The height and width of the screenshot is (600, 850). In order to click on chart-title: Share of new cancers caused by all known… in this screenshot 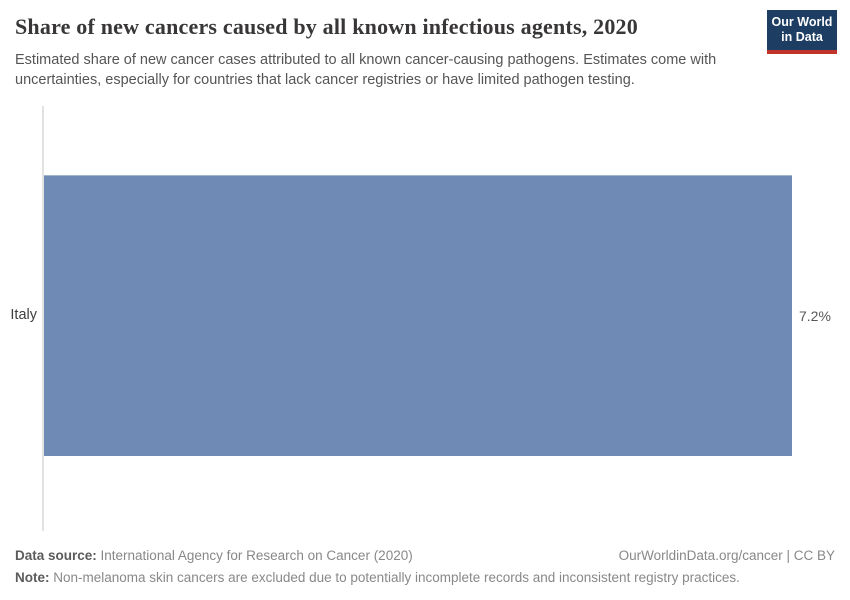, I will do `click(326, 26)`.